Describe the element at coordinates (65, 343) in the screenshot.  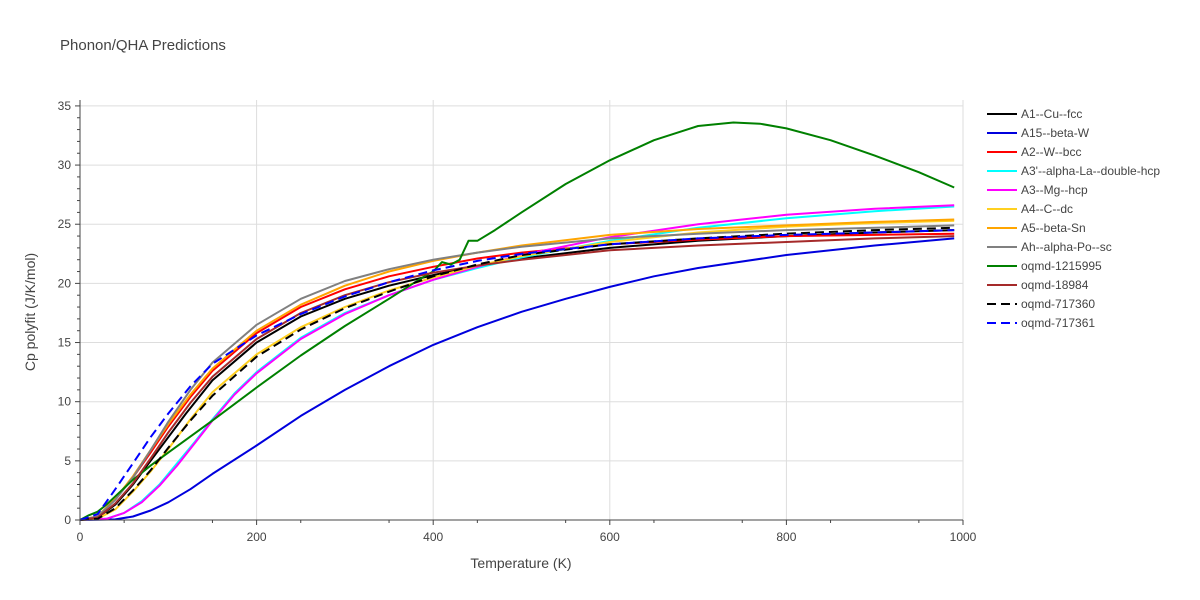
I see `y-tick-label: 15` at that location.